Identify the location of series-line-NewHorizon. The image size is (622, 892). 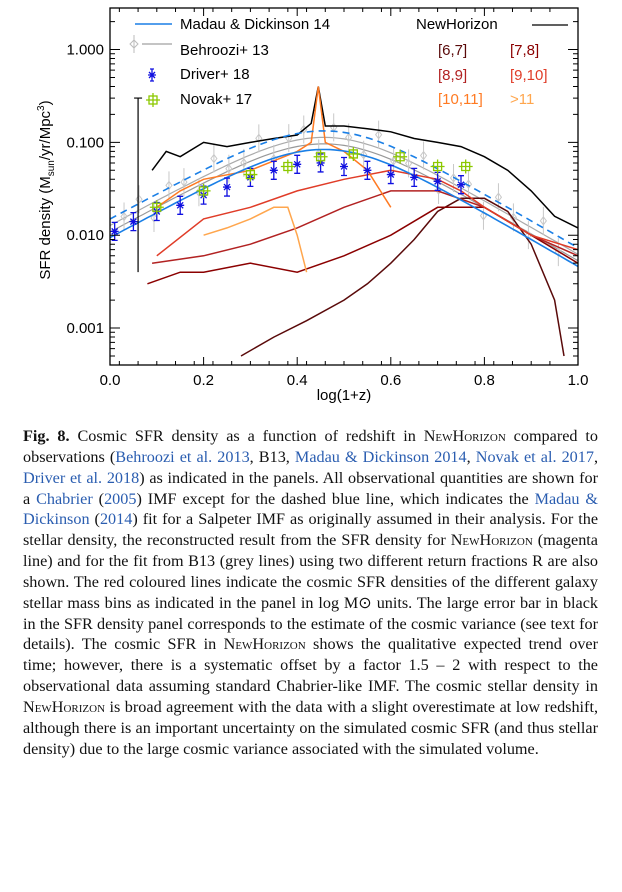
(364, 157).